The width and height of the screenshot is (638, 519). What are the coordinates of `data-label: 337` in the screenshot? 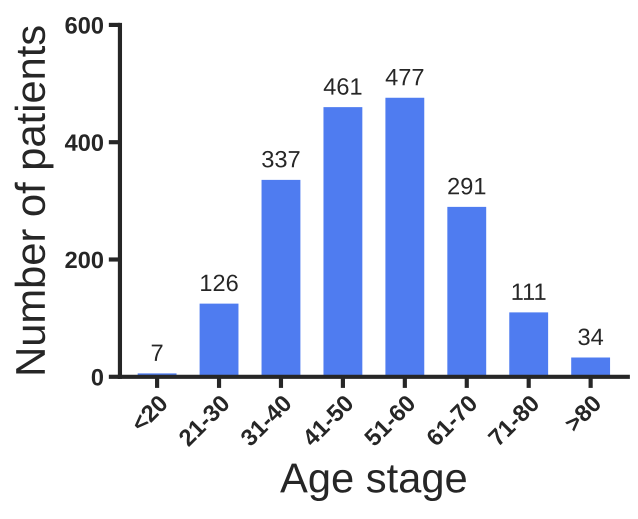 It's located at (281, 159).